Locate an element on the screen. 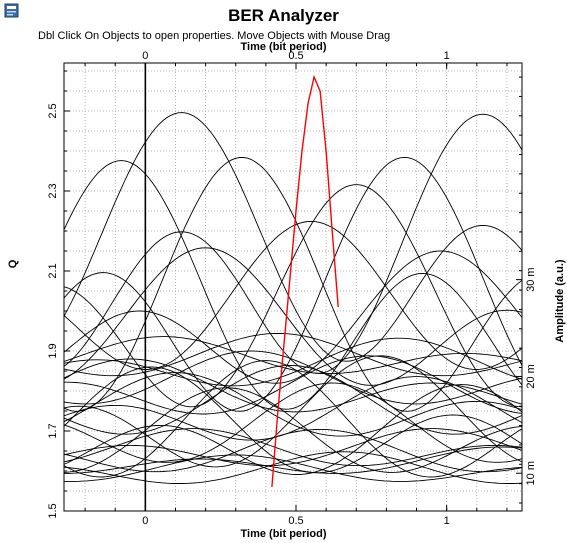 Image resolution: width=567 pixels, height=543 pixels. y-tick-label: 2.1 is located at coordinates (53, 270).